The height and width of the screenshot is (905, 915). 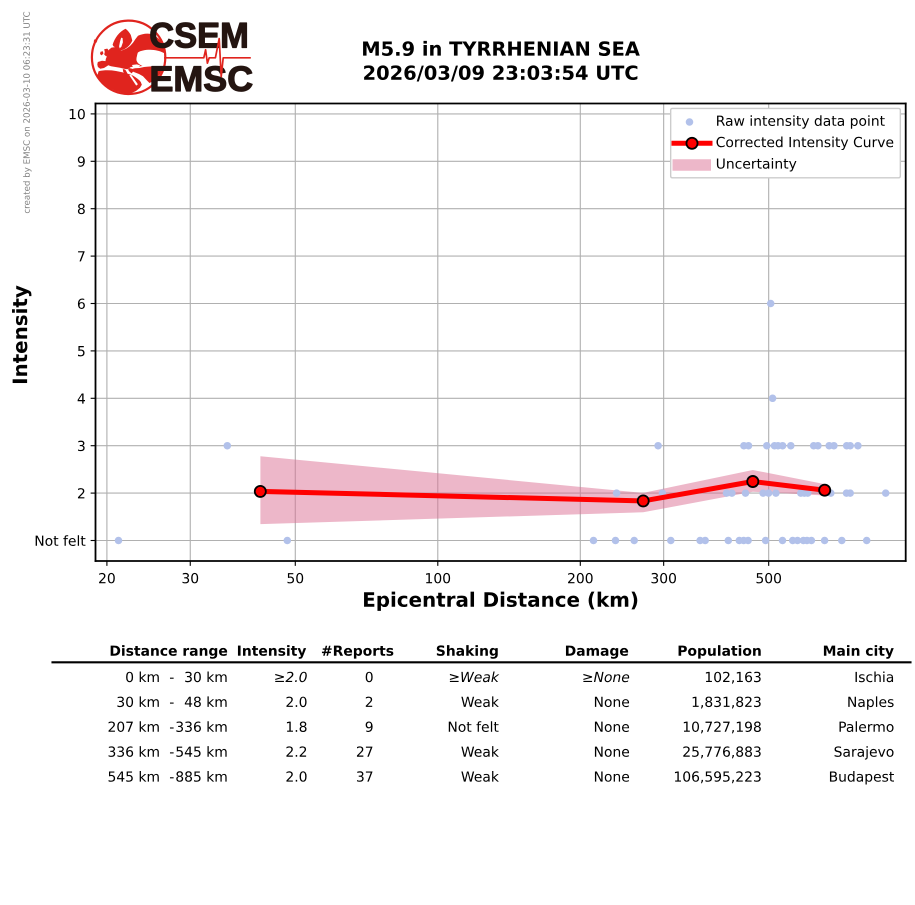 What do you see at coordinates (199, 35) in the screenshot?
I see `svg-text: CSEM` at bounding box center [199, 35].